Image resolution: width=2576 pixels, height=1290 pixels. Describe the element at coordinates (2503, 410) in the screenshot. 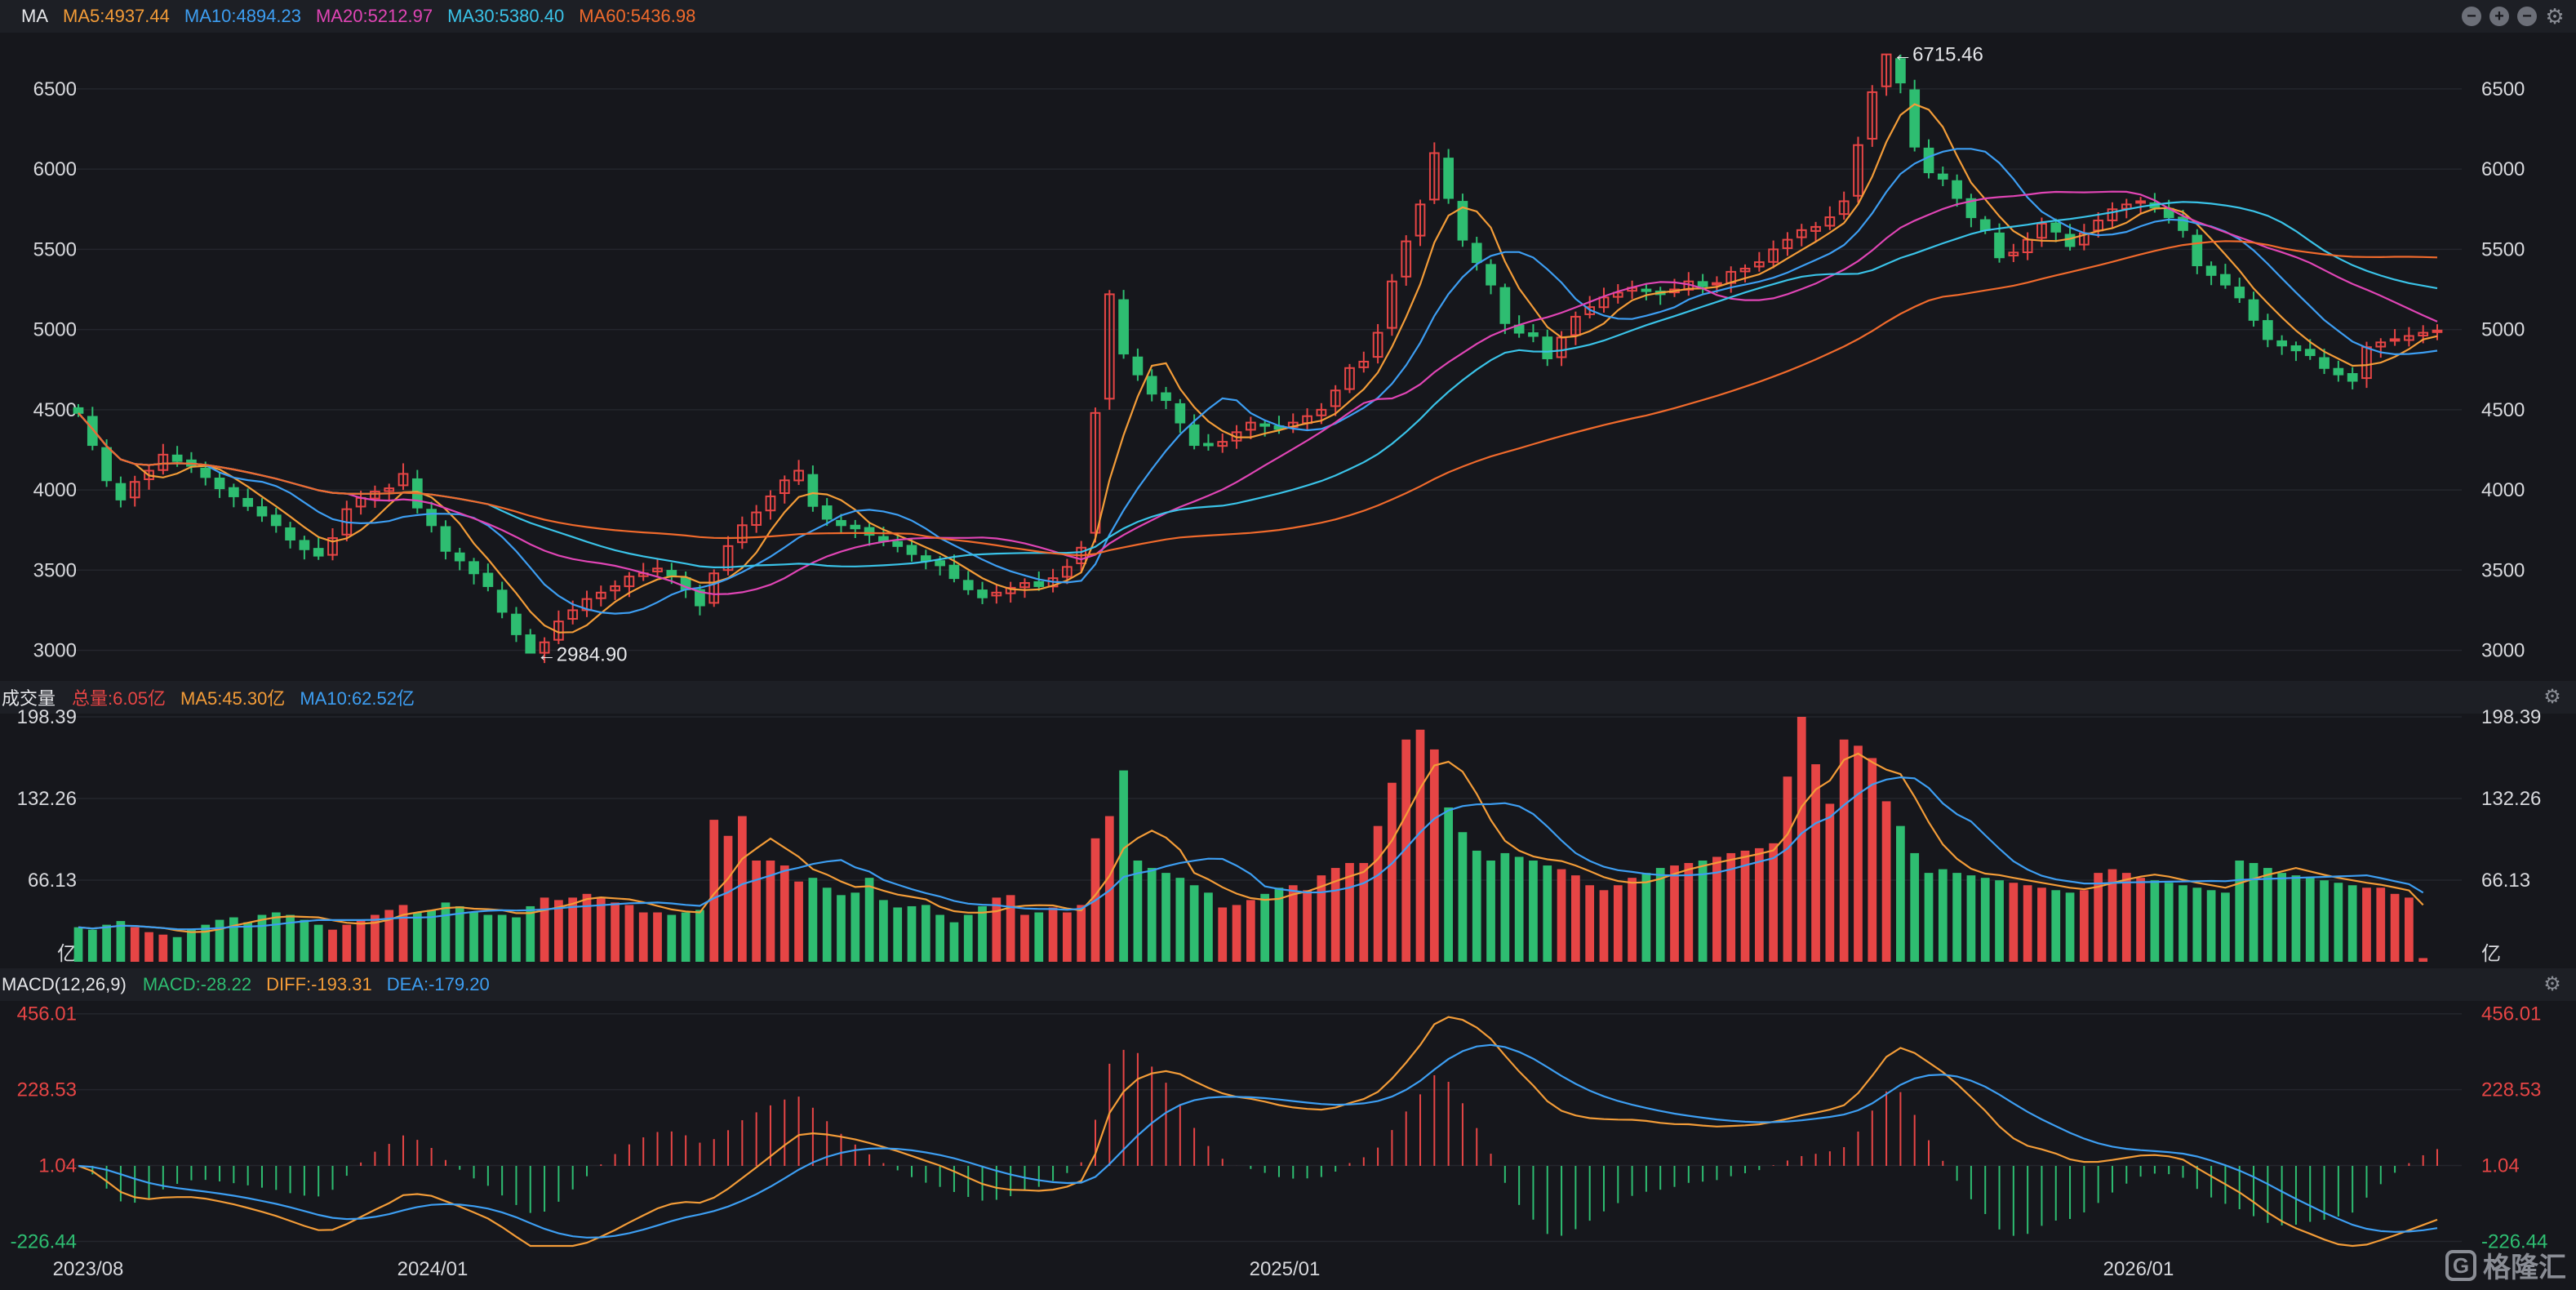

I see `price-axis-label-right: 4500` at that location.